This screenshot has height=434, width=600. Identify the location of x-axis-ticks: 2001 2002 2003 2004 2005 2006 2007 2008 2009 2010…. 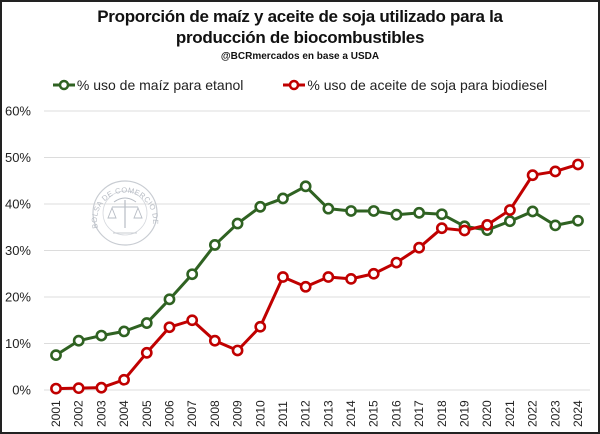
(317, 413).